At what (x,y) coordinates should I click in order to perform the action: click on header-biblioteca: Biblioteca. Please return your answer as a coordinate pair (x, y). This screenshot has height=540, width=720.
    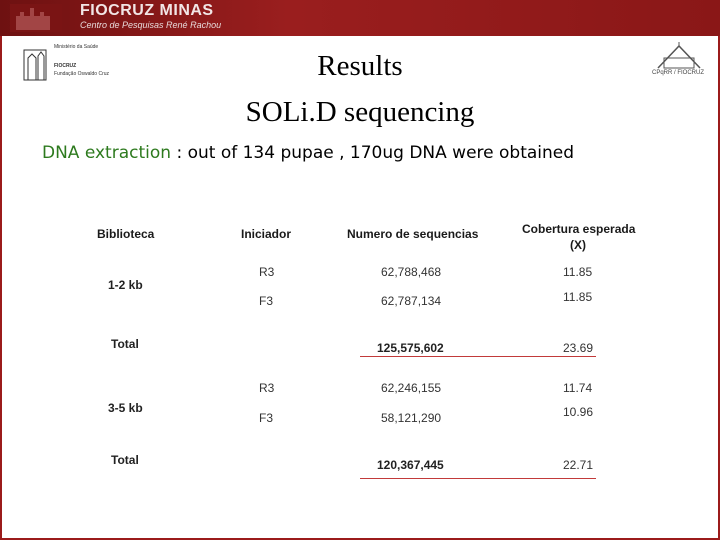
    Looking at the image, I should click on (126, 234).